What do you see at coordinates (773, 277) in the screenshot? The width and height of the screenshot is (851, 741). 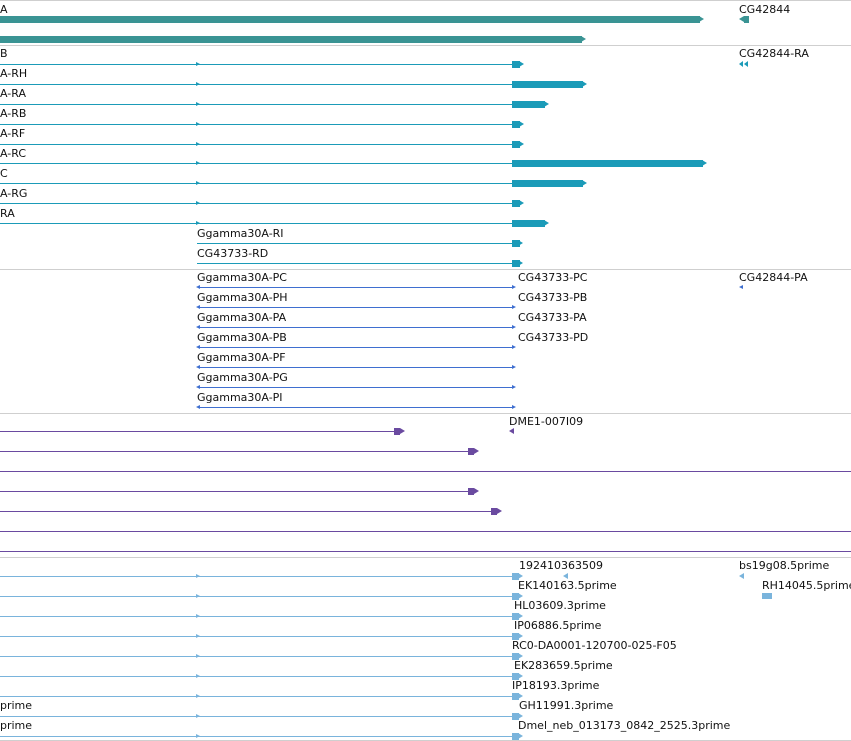 I see `protein-label: CG42844-PA` at bounding box center [773, 277].